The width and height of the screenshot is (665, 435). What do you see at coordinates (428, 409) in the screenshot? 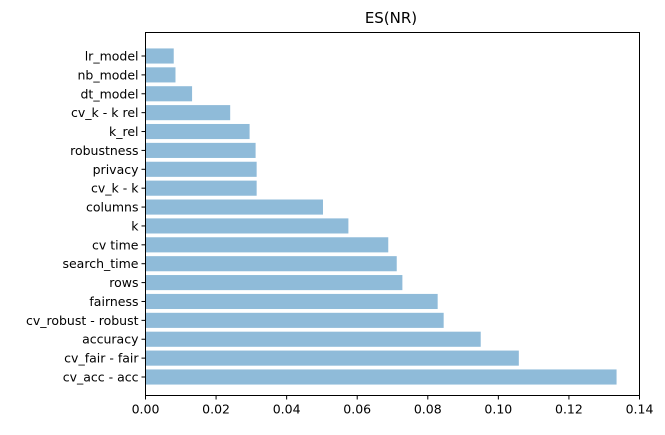
I see `x-tick-label: 0.08` at bounding box center [428, 409].